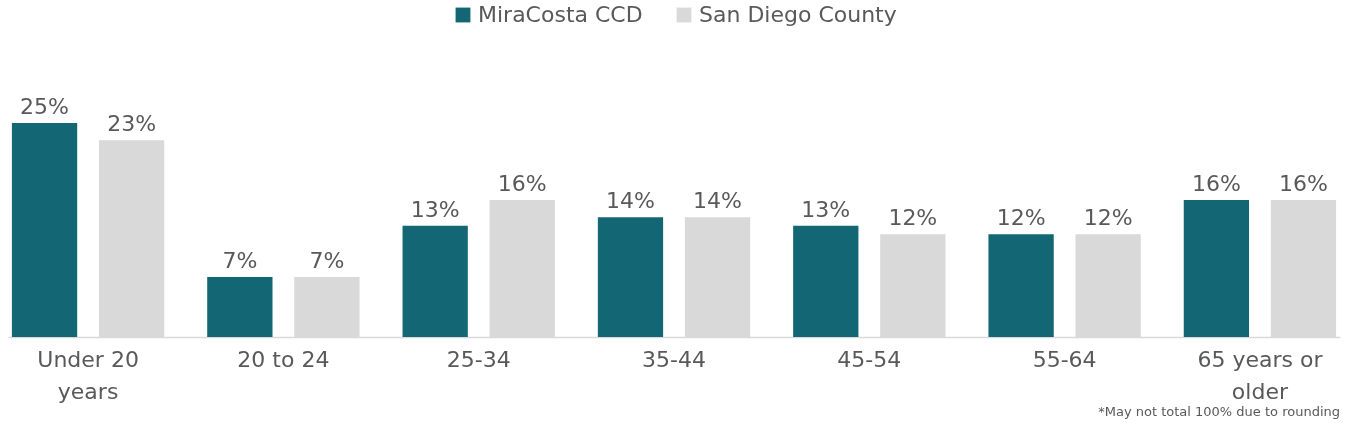  What do you see at coordinates (44, 107) in the screenshot?
I see `data-label: 25%` at bounding box center [44, 107].